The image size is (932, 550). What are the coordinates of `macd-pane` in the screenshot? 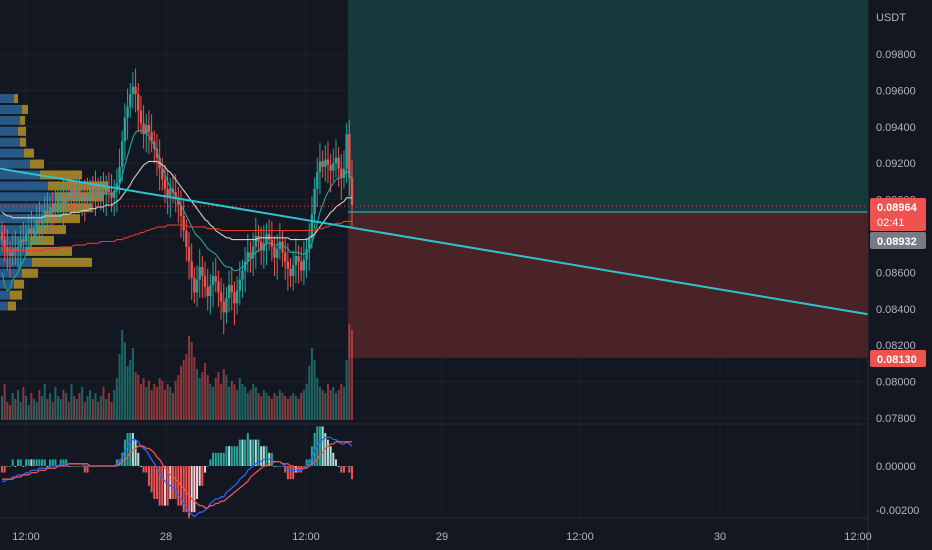 It's located at (177, 472).